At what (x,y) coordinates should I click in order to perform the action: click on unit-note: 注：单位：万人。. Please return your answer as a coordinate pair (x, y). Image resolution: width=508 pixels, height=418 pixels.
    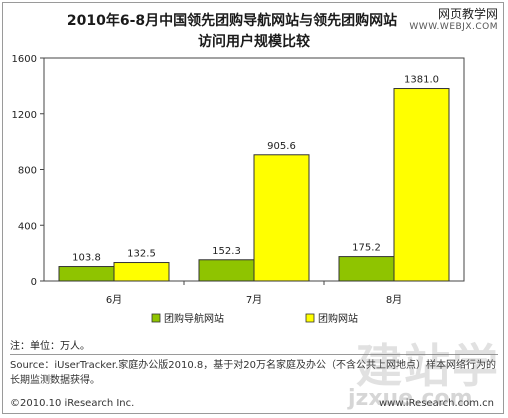
    Looking at the image, I should click on (50, 346).